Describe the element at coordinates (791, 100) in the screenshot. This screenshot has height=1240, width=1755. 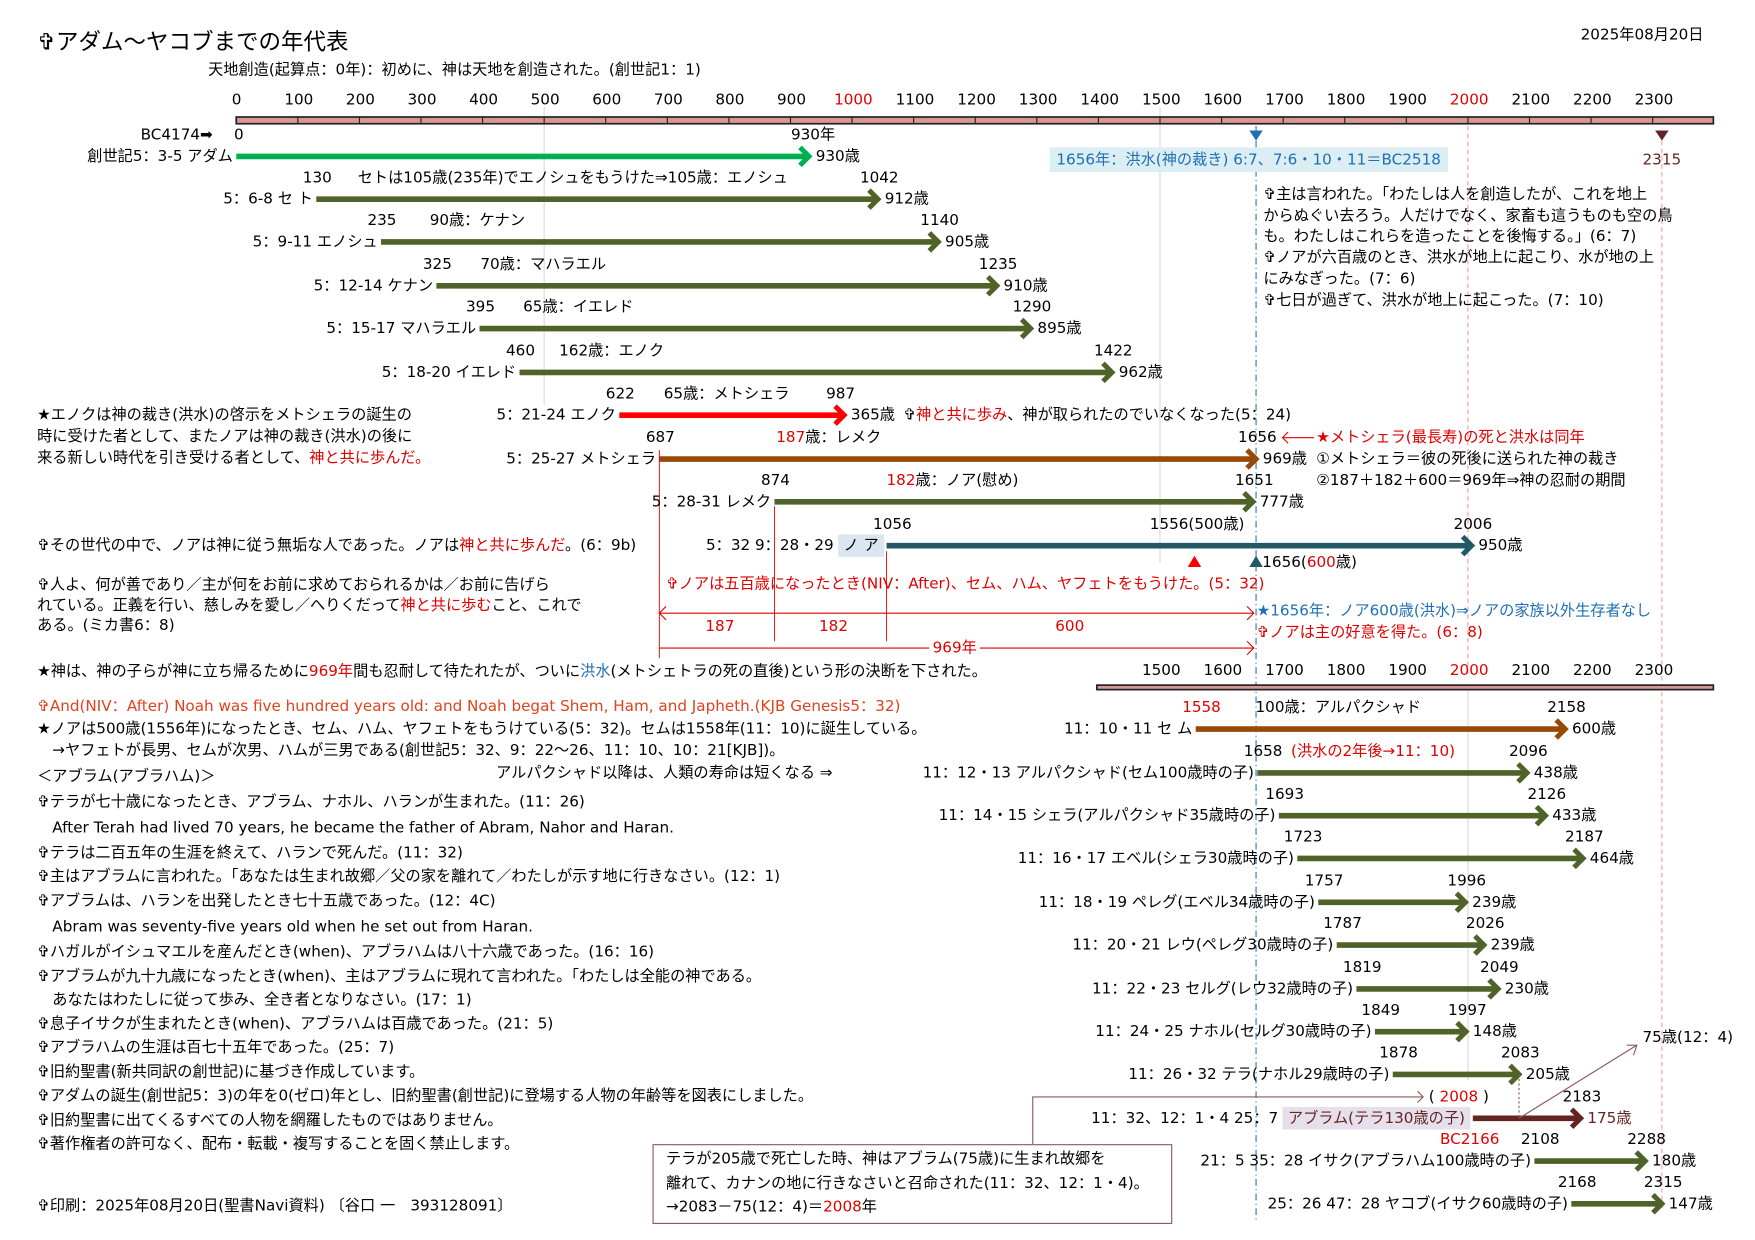
I see `axis-tick-label: 900` at that location.